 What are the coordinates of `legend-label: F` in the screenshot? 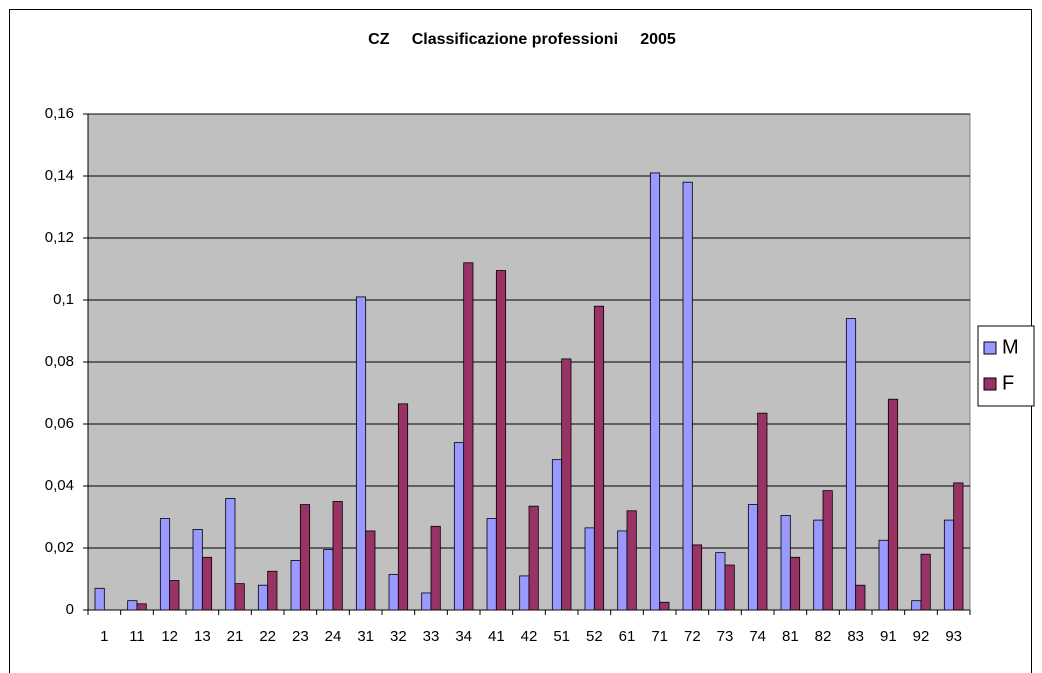 It's located at (1008, 383).